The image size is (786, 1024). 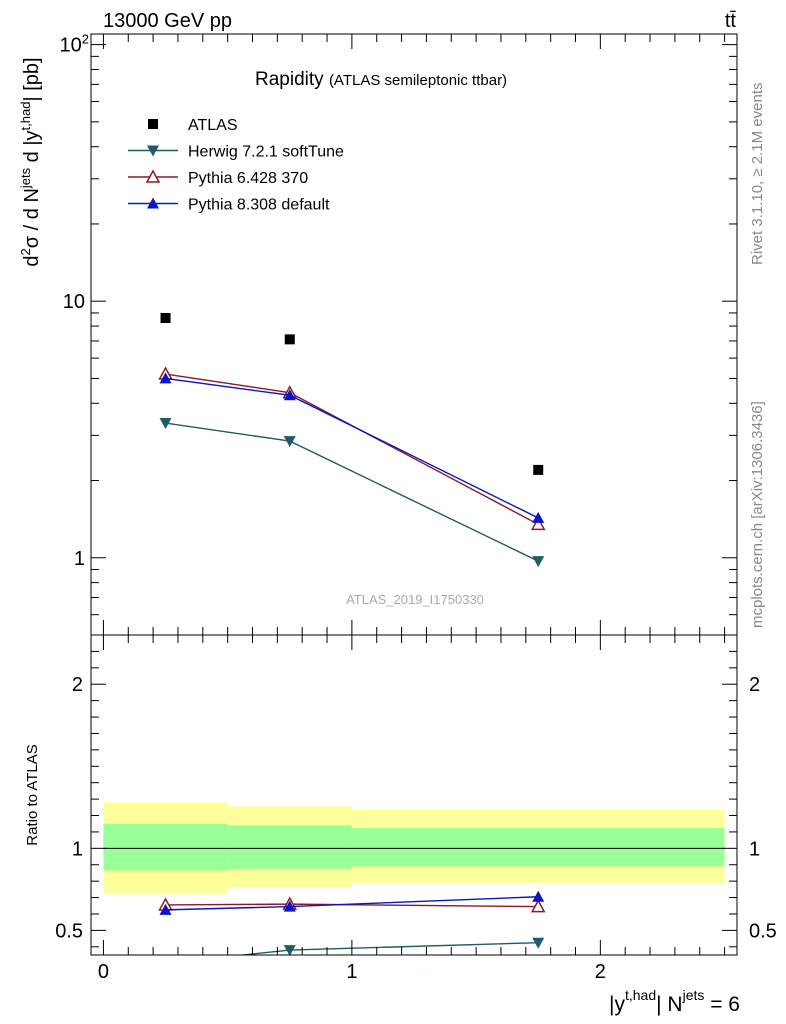 I want to click on main-subtitle-text: (ATLAS semileptonic ttbar), so click(x=418, y=80).